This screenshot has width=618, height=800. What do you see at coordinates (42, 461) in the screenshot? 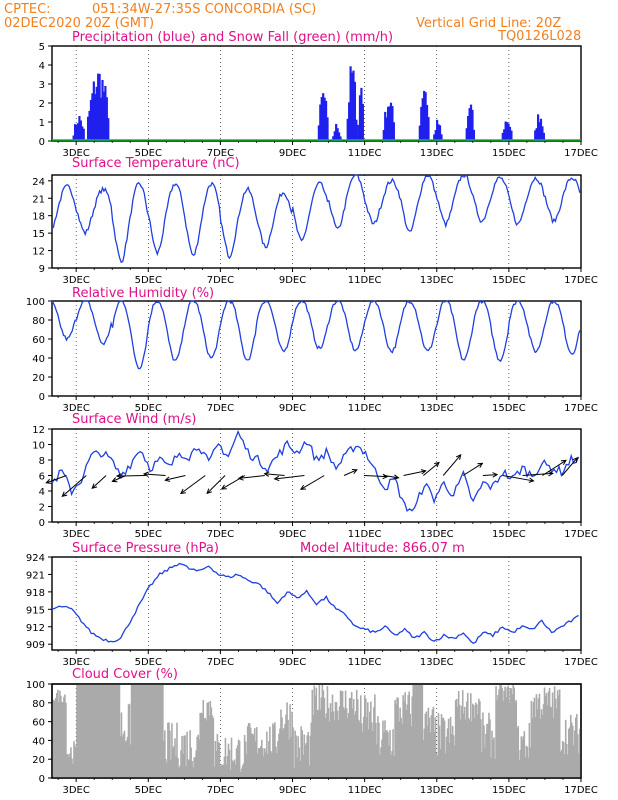
I see `y-tick-label: 8` at bounding box center [42, 461].